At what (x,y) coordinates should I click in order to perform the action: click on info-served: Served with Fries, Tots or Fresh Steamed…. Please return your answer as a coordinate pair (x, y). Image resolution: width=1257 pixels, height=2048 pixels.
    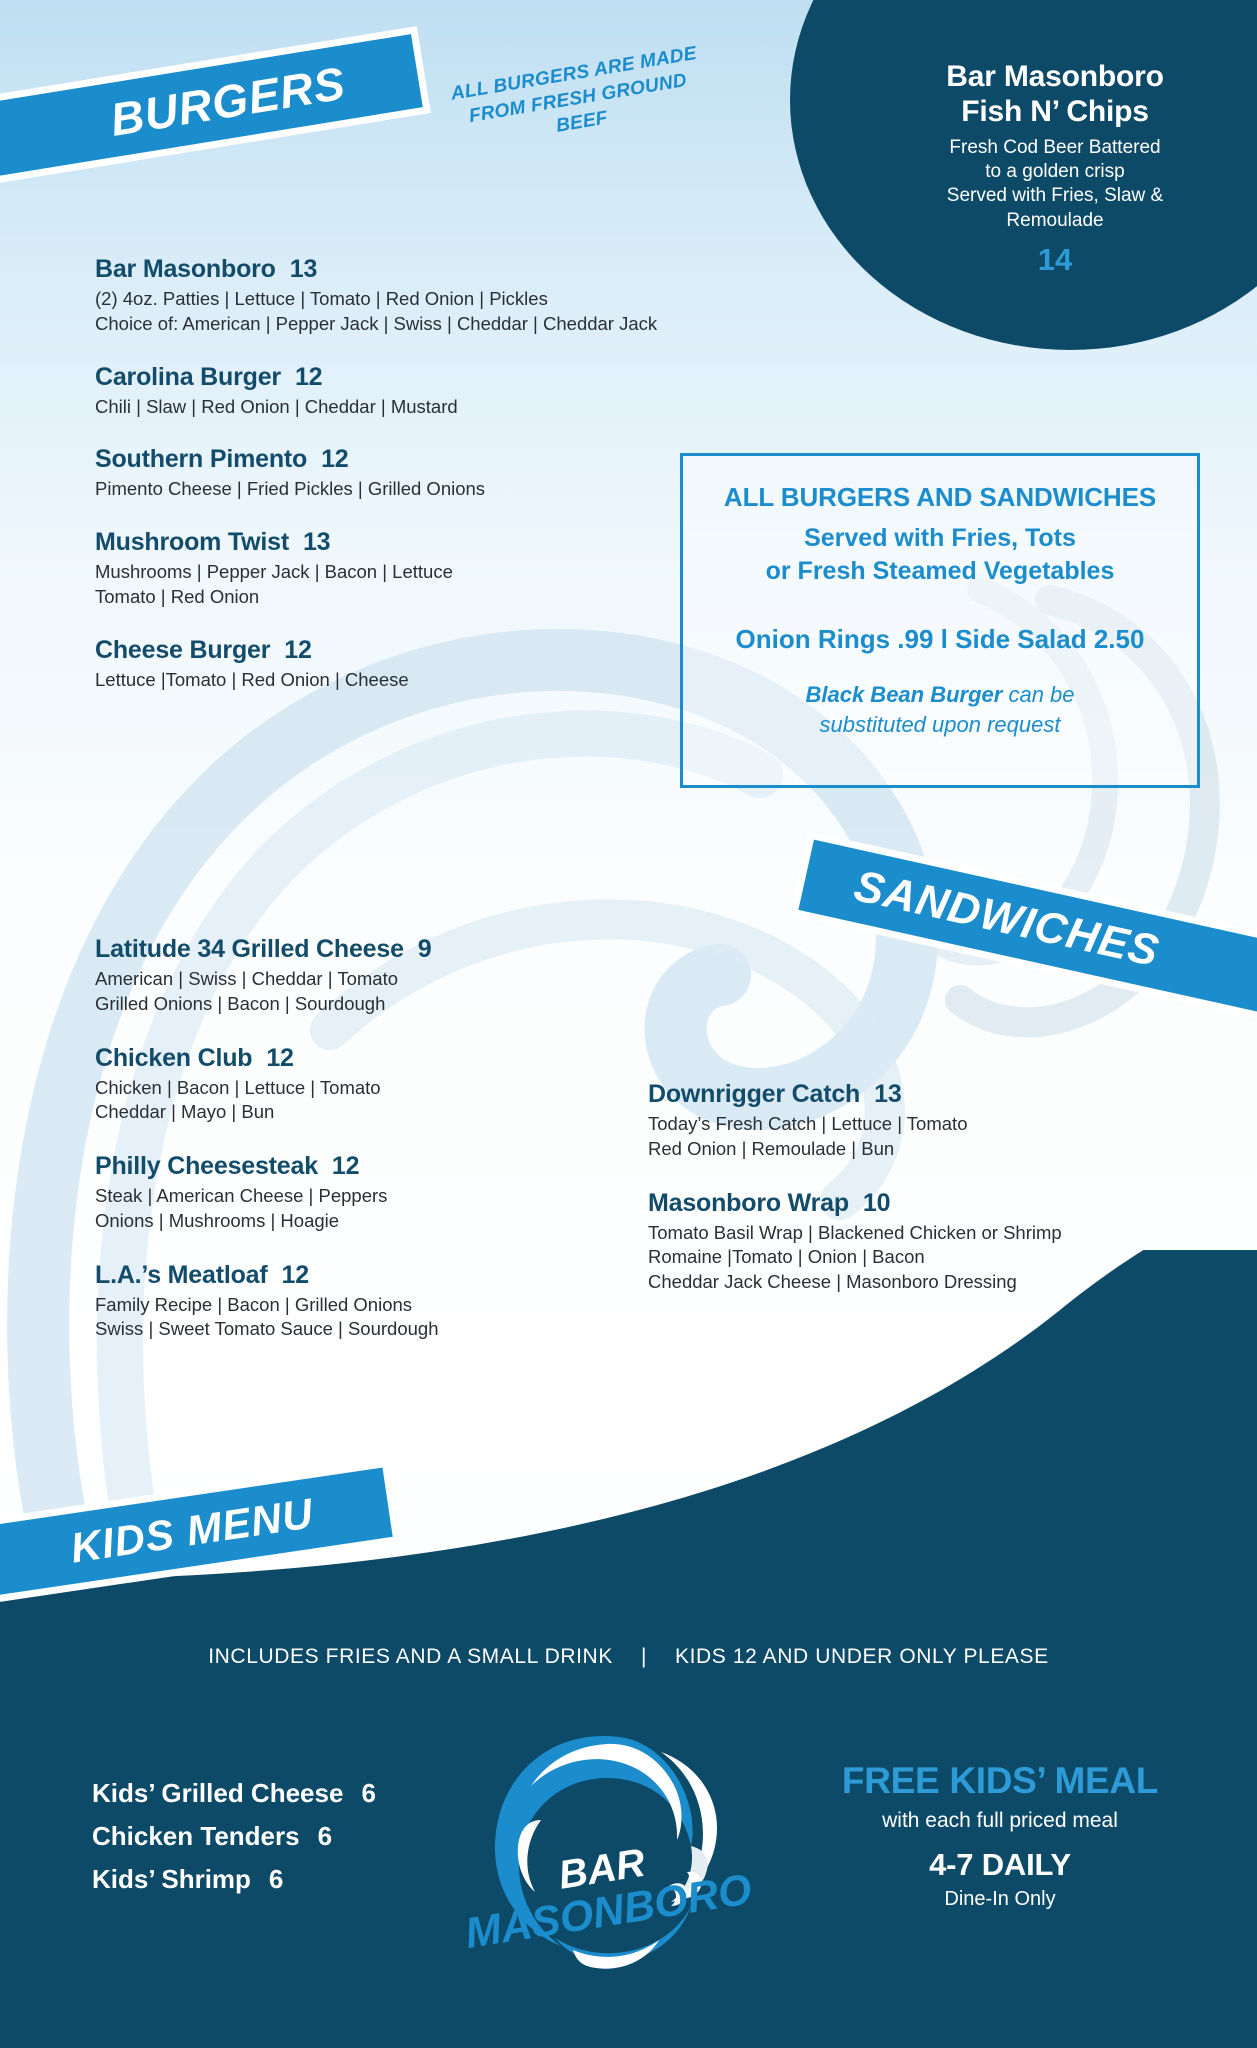
    Looking at the image, I should click on (940, 555).